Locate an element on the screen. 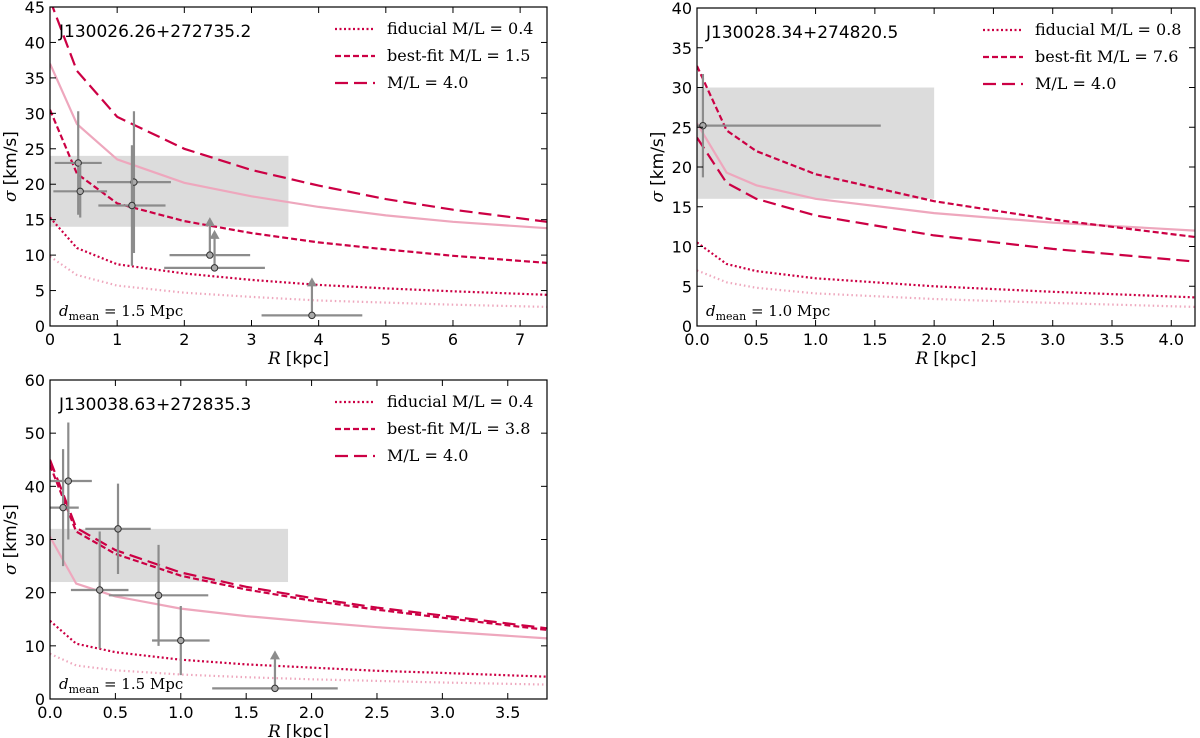 The image size is (1200, 738). plot-area is located at coordinates (946, 186).